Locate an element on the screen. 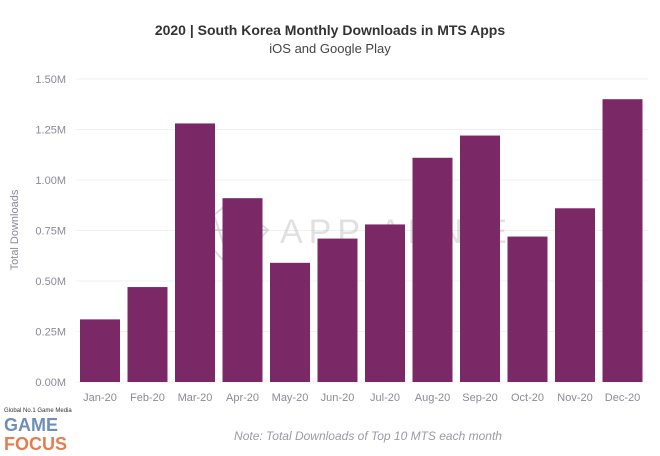 This screenshot has height=456, width=660. game-focus-tagline: Global No.1 Game Media is located at coordinates (38, 411).